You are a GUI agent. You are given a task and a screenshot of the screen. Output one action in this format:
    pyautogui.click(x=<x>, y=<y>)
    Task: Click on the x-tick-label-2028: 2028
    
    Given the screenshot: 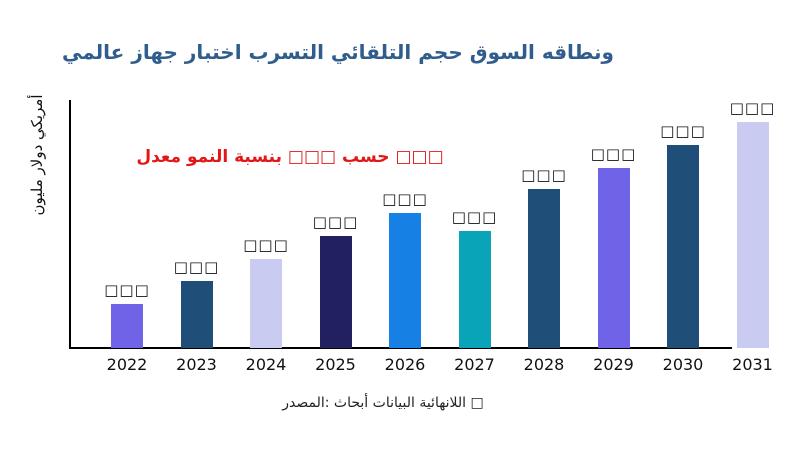 What is the action you would take?
    pyautogui.click(x=544, y=364)
    